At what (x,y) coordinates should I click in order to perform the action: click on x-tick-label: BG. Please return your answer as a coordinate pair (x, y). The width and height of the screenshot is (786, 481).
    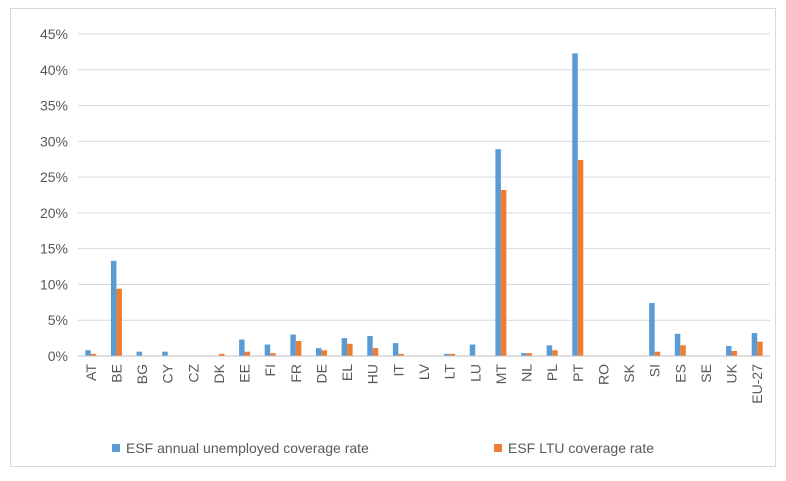
    Looking at the image, I should click on (142, 374).